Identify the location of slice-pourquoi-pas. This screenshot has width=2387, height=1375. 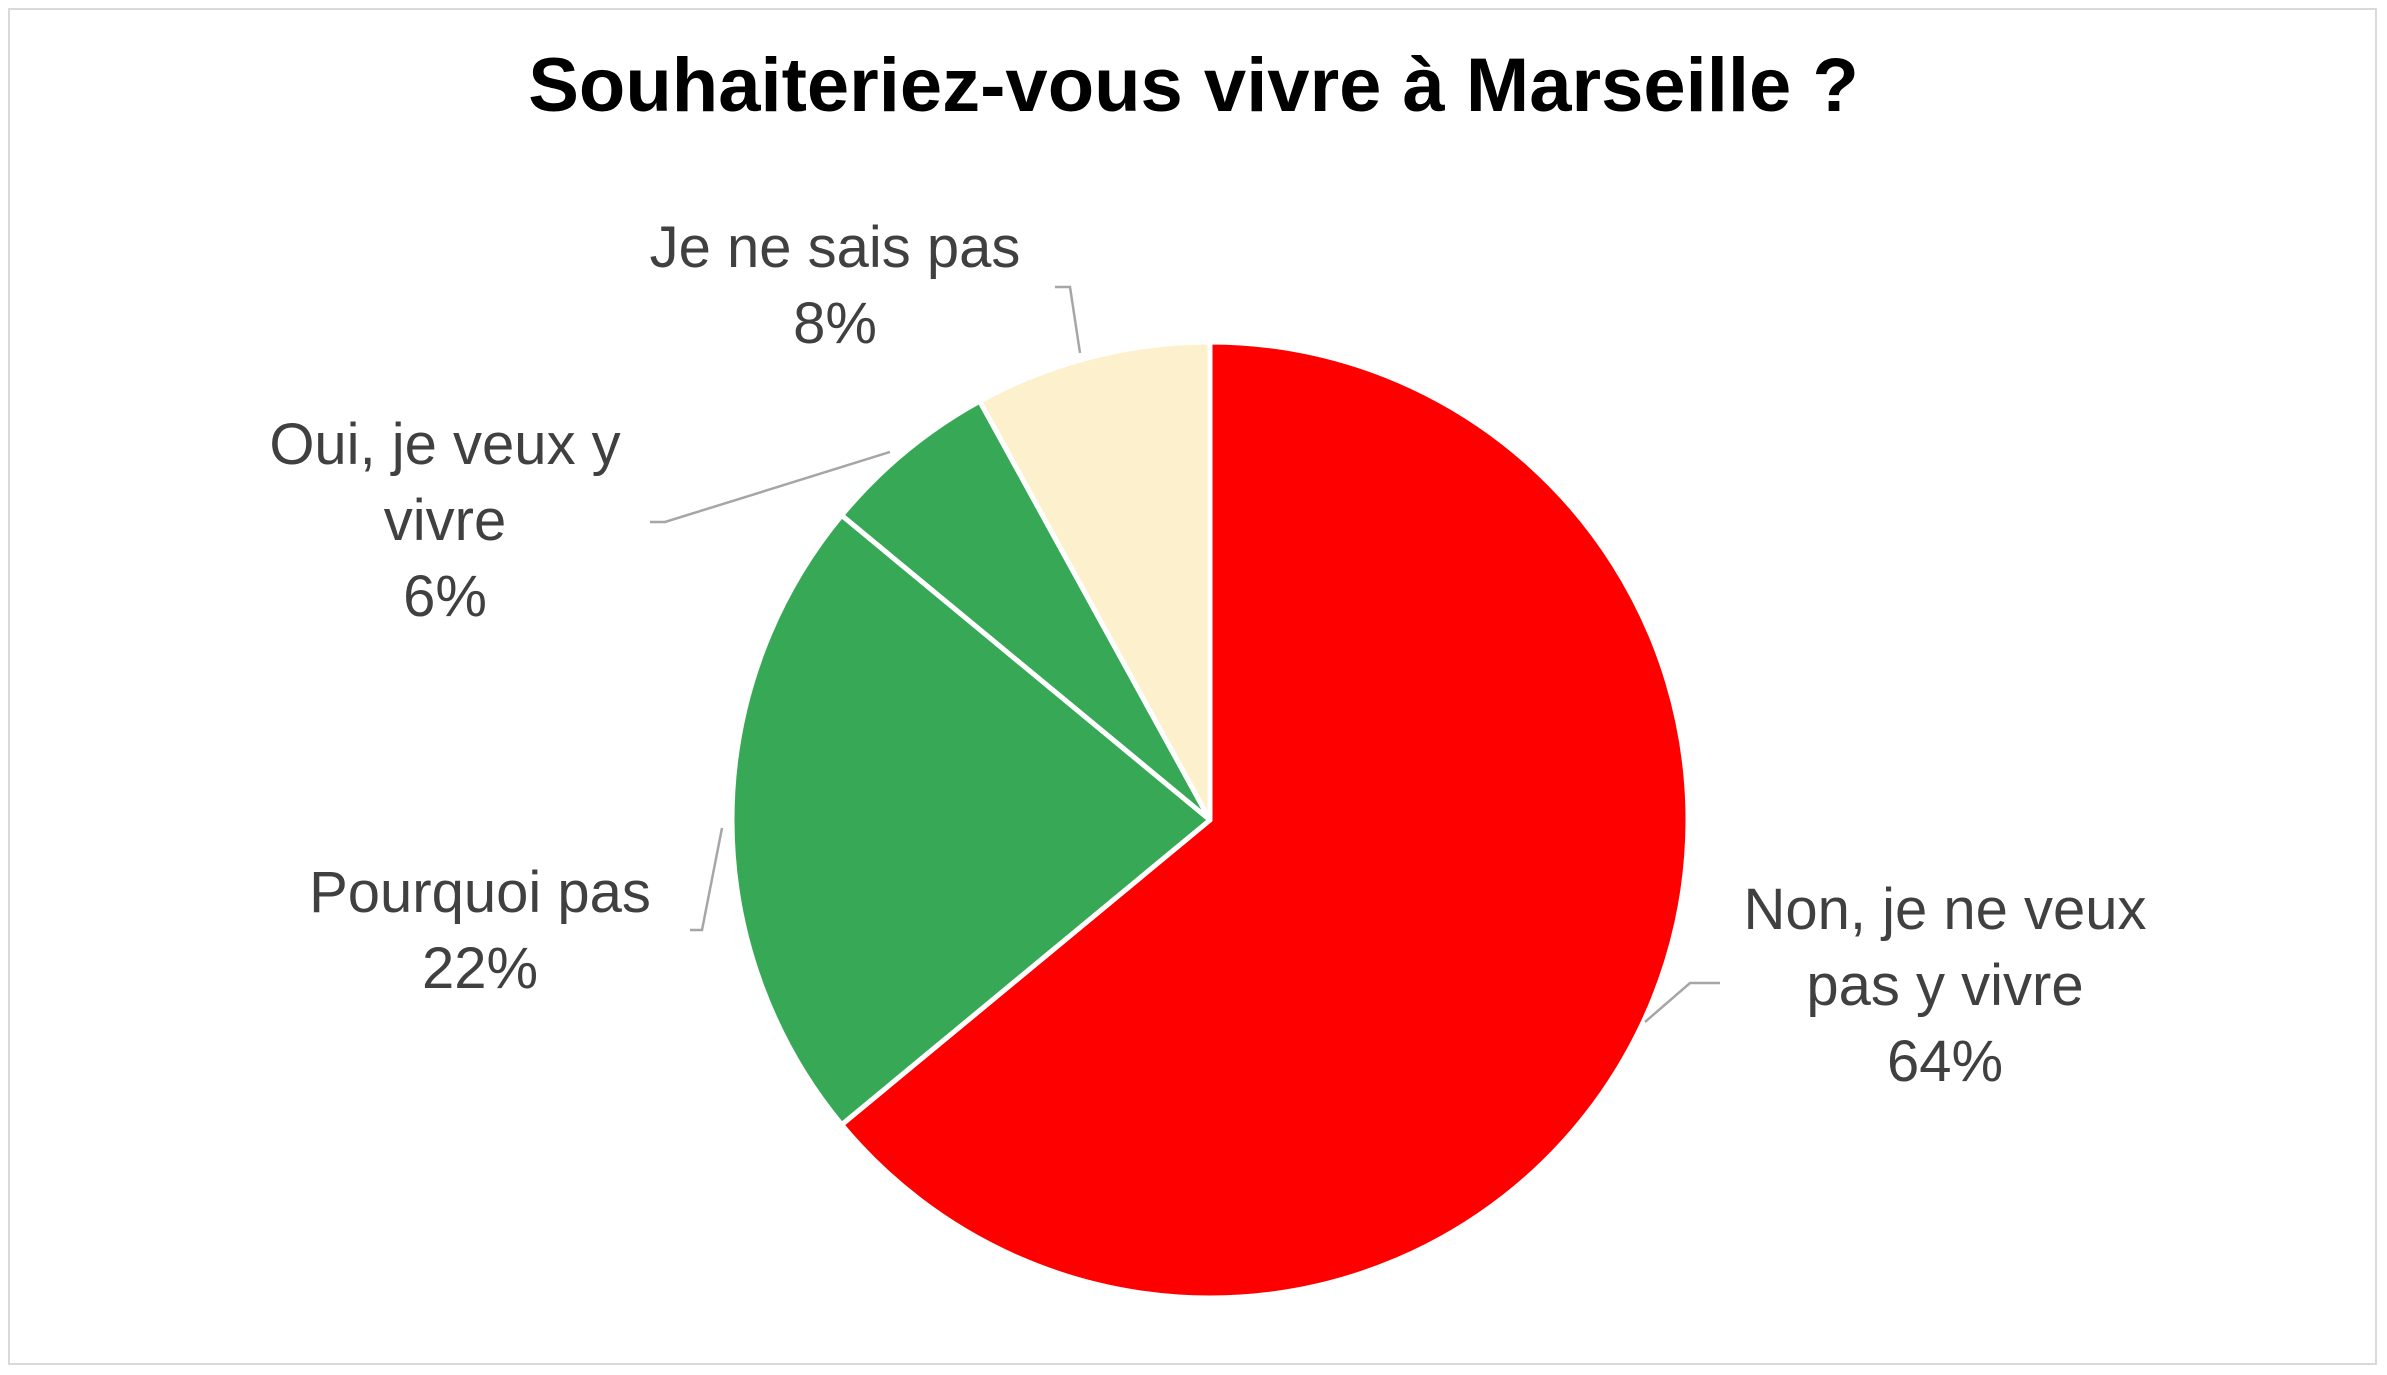
(971, 820).